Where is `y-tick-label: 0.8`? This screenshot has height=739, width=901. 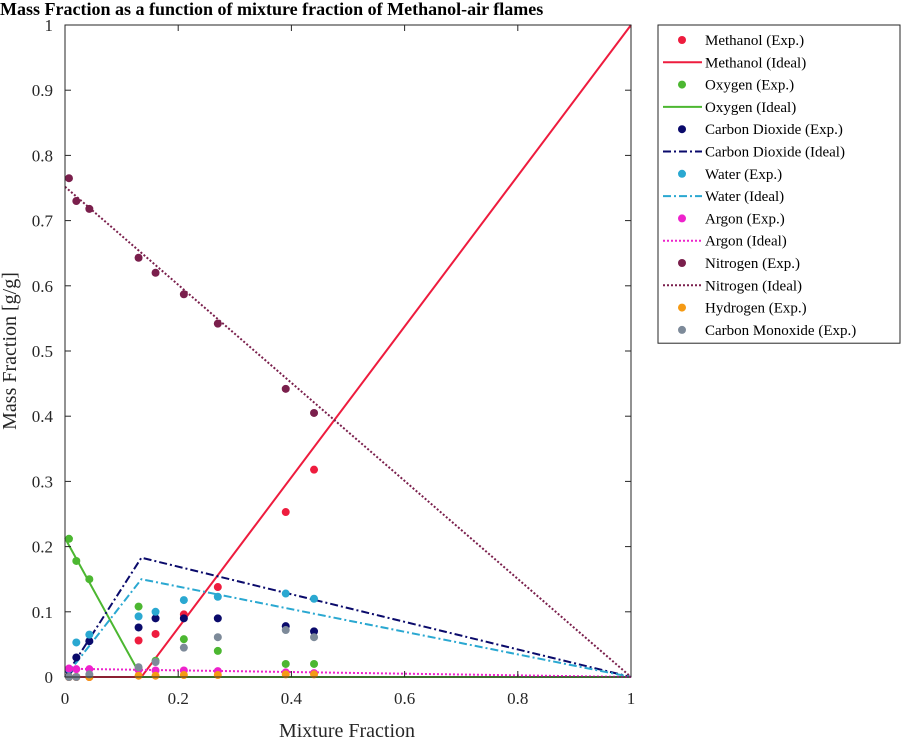 y-tick-label: 0.8 is located at coordinates (42, 155).